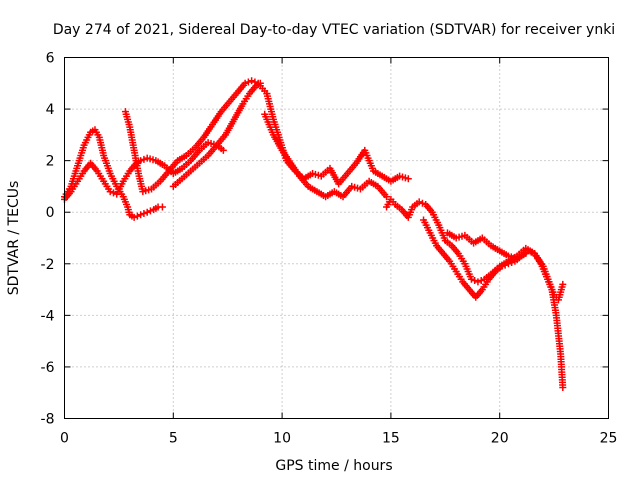 Image resolution: width=640 pixels, height=480 pixels. I want to click on x-tick-label: 15, so click(391, 439).